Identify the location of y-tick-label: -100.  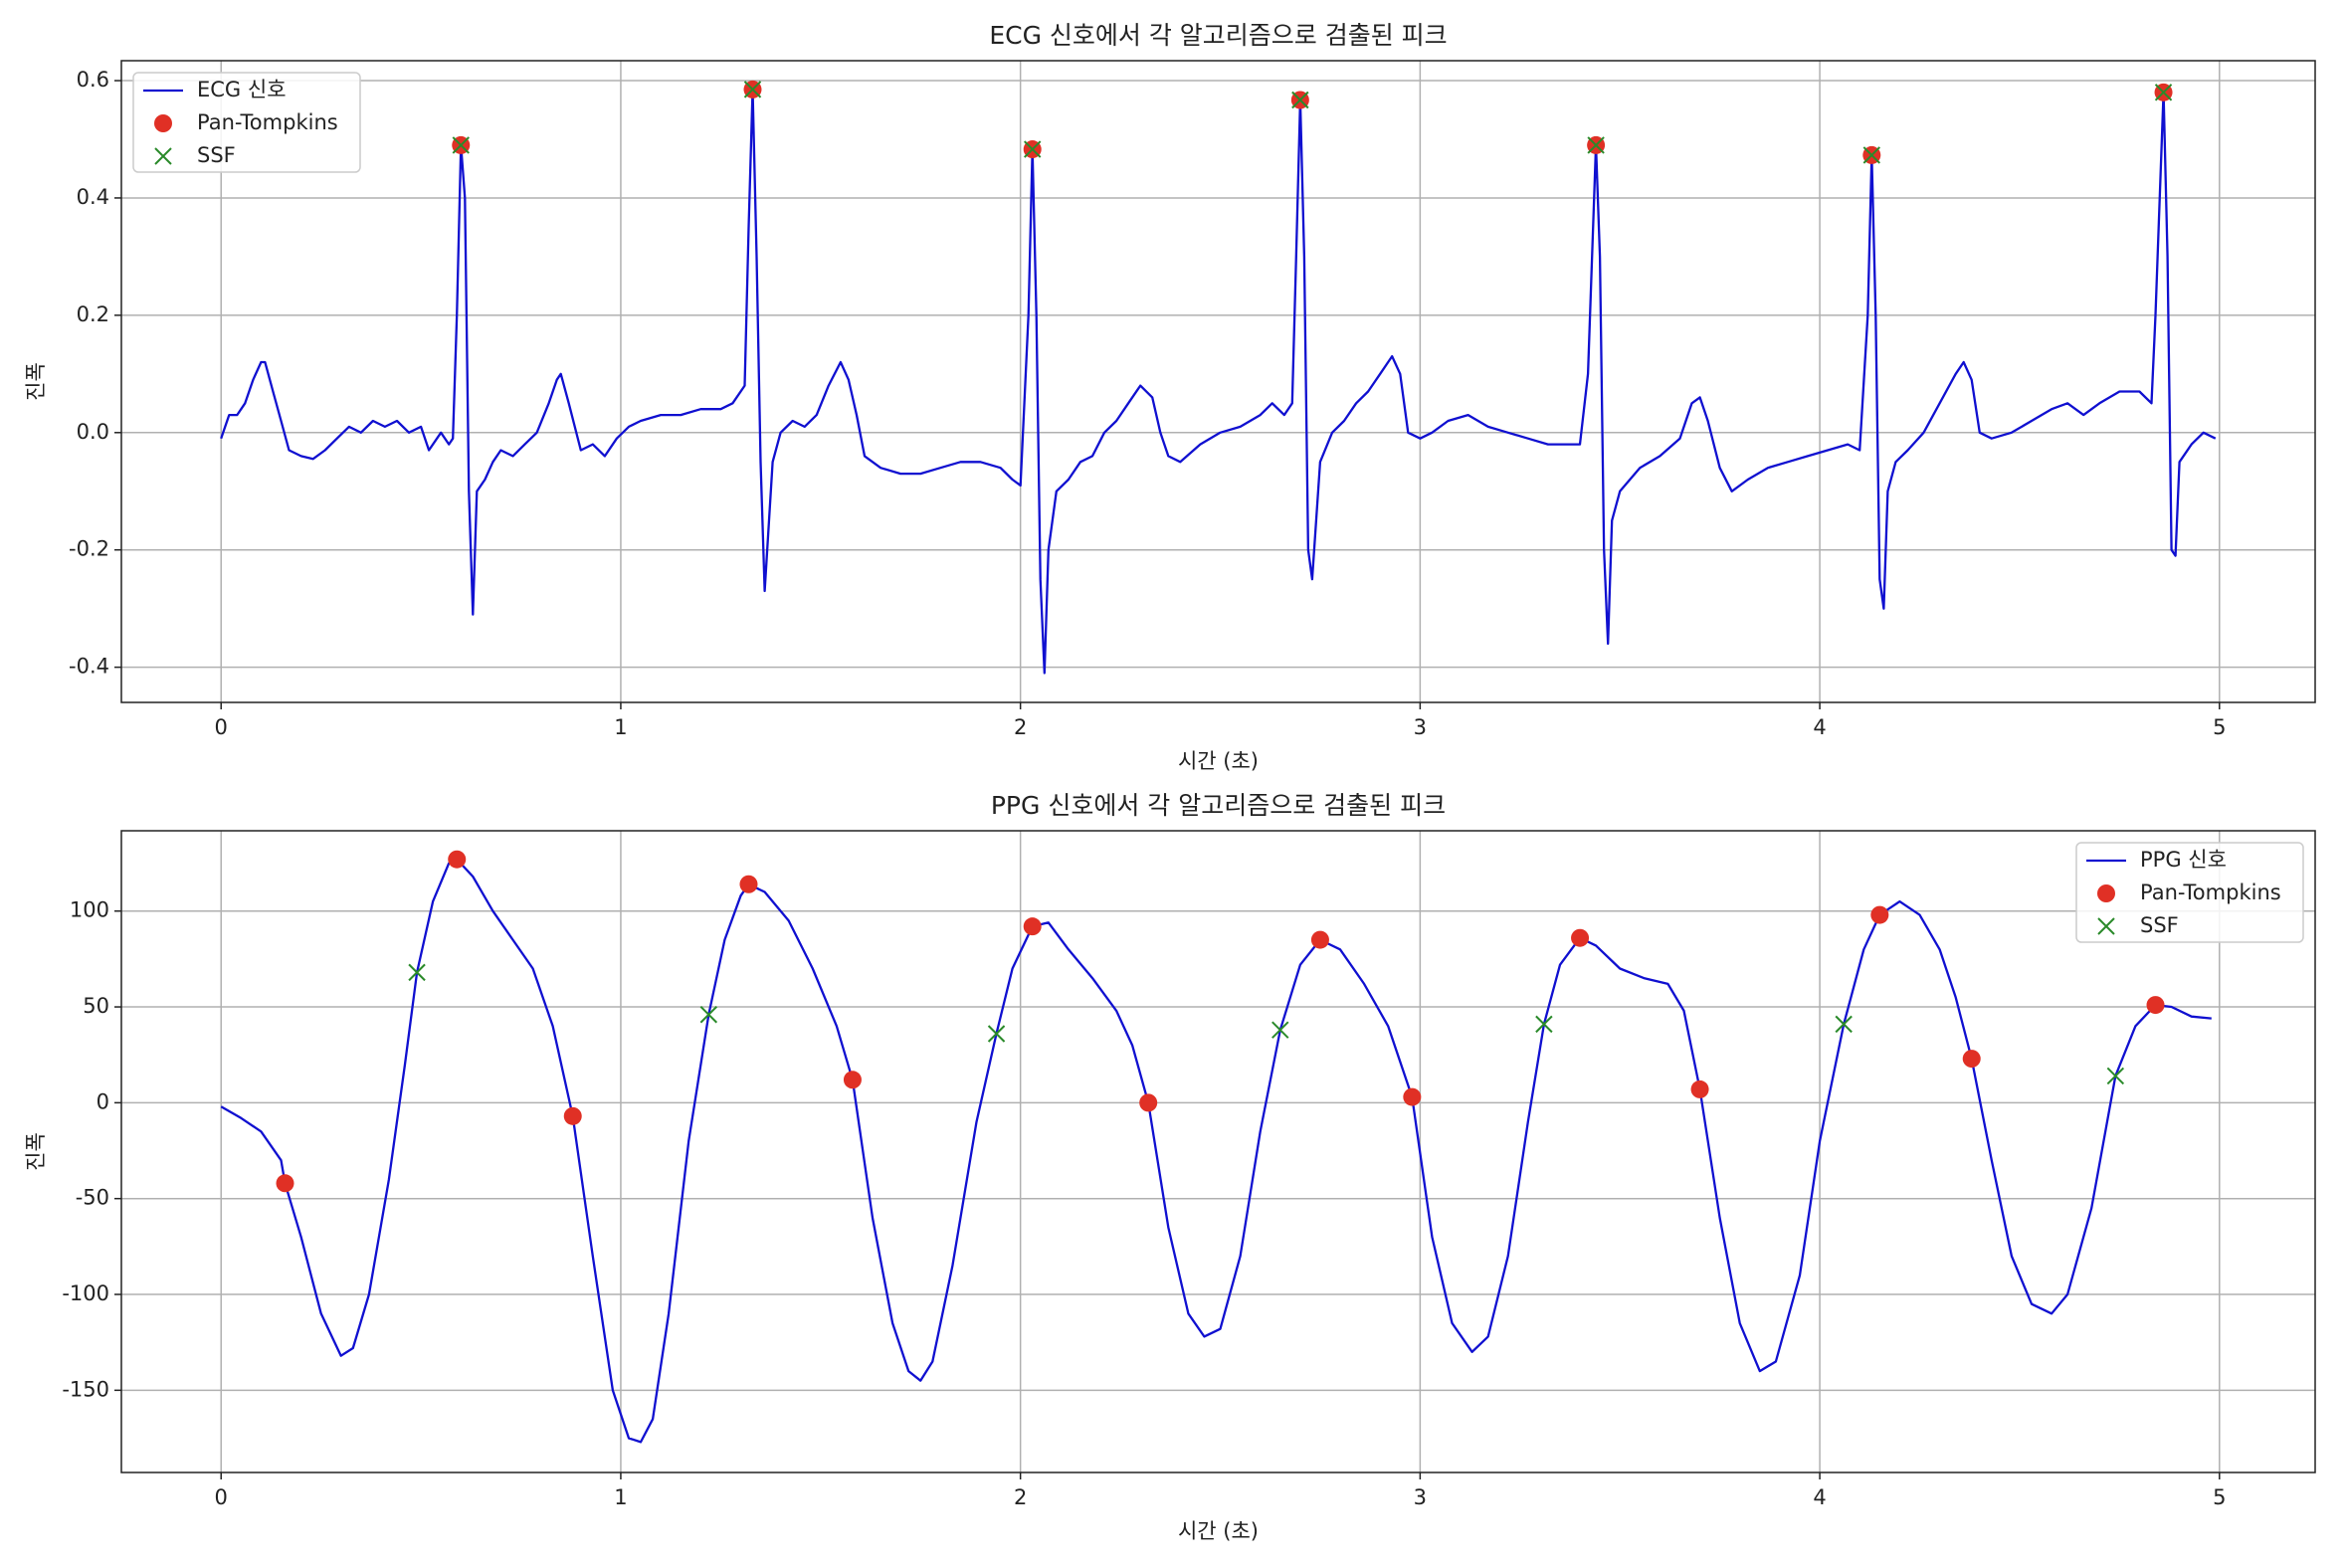
(85, 1293).